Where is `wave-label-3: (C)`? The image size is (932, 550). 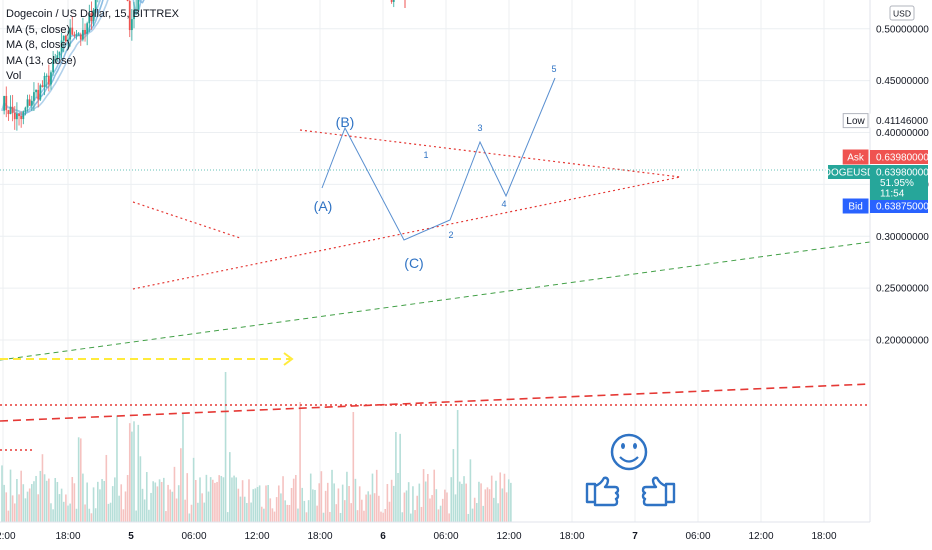
wave-label-3: (C) is located at coordinates (413, 263).